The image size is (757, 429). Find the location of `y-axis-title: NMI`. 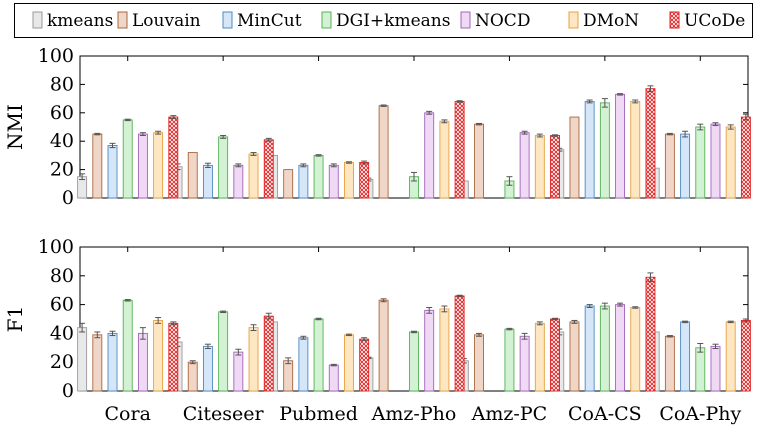

y-axis-title: NMI is located at coordinates (15, 127).